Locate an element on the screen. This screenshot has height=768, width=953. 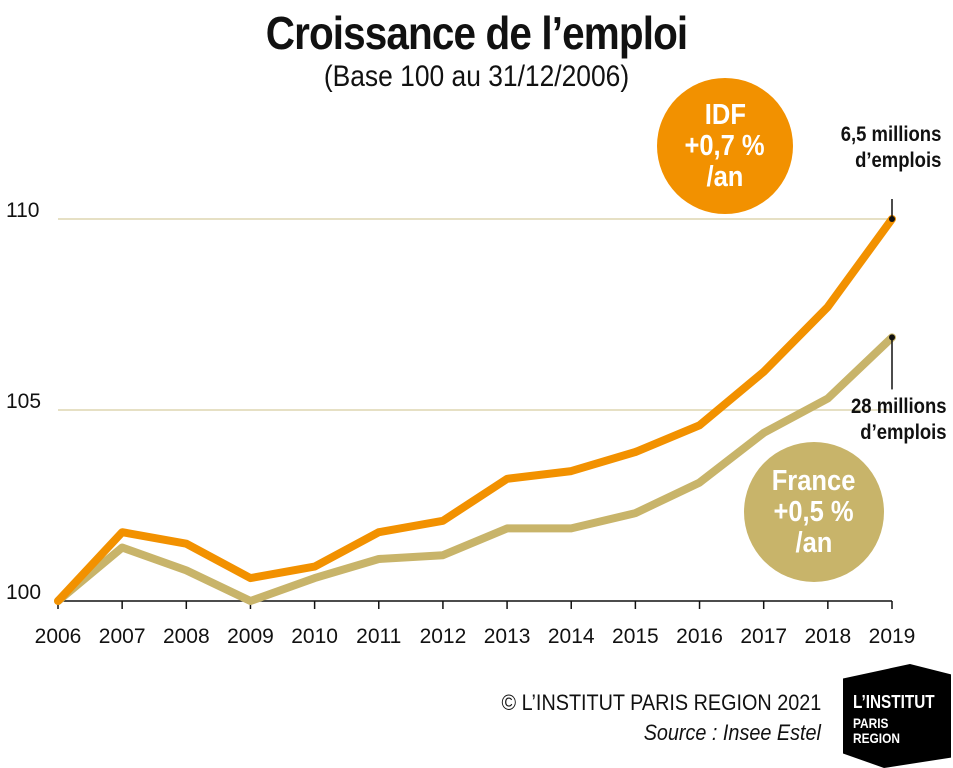
y-tick-label: 110 is located at coordinates (22, 210).